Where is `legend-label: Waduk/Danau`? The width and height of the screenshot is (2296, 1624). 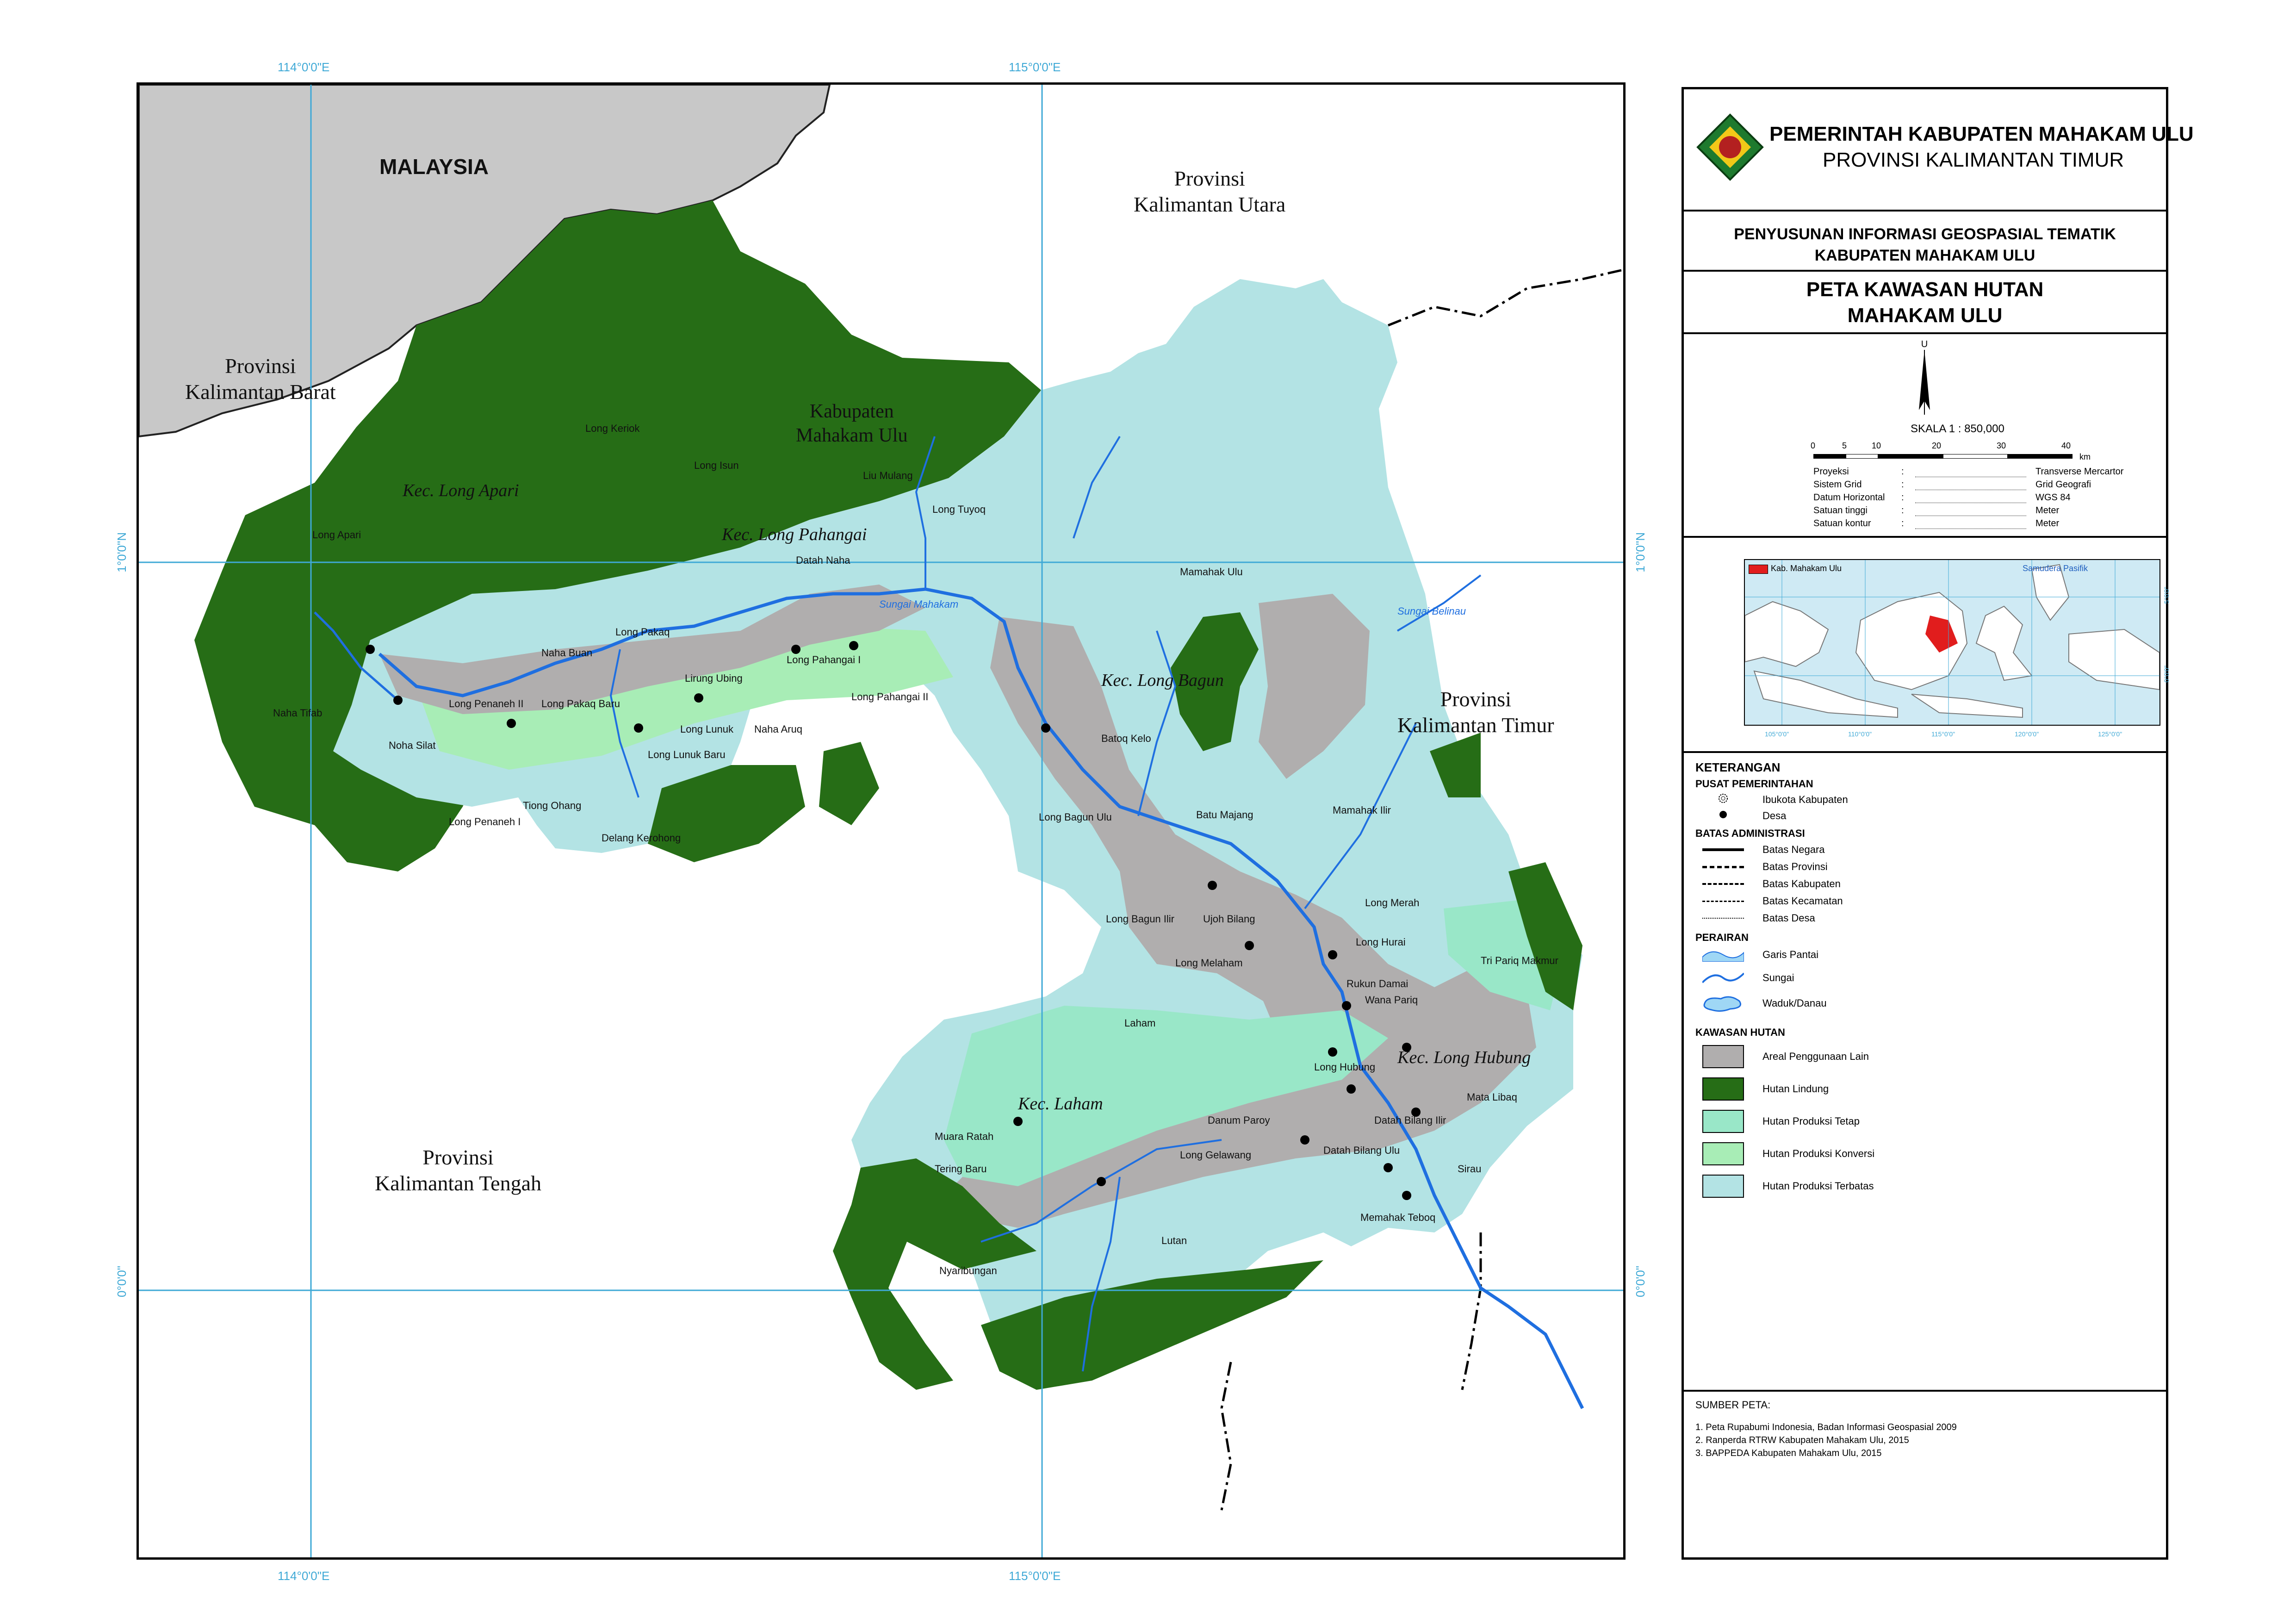
legend-label: Waduk/Danau is located at coordinates (1795, 1003).